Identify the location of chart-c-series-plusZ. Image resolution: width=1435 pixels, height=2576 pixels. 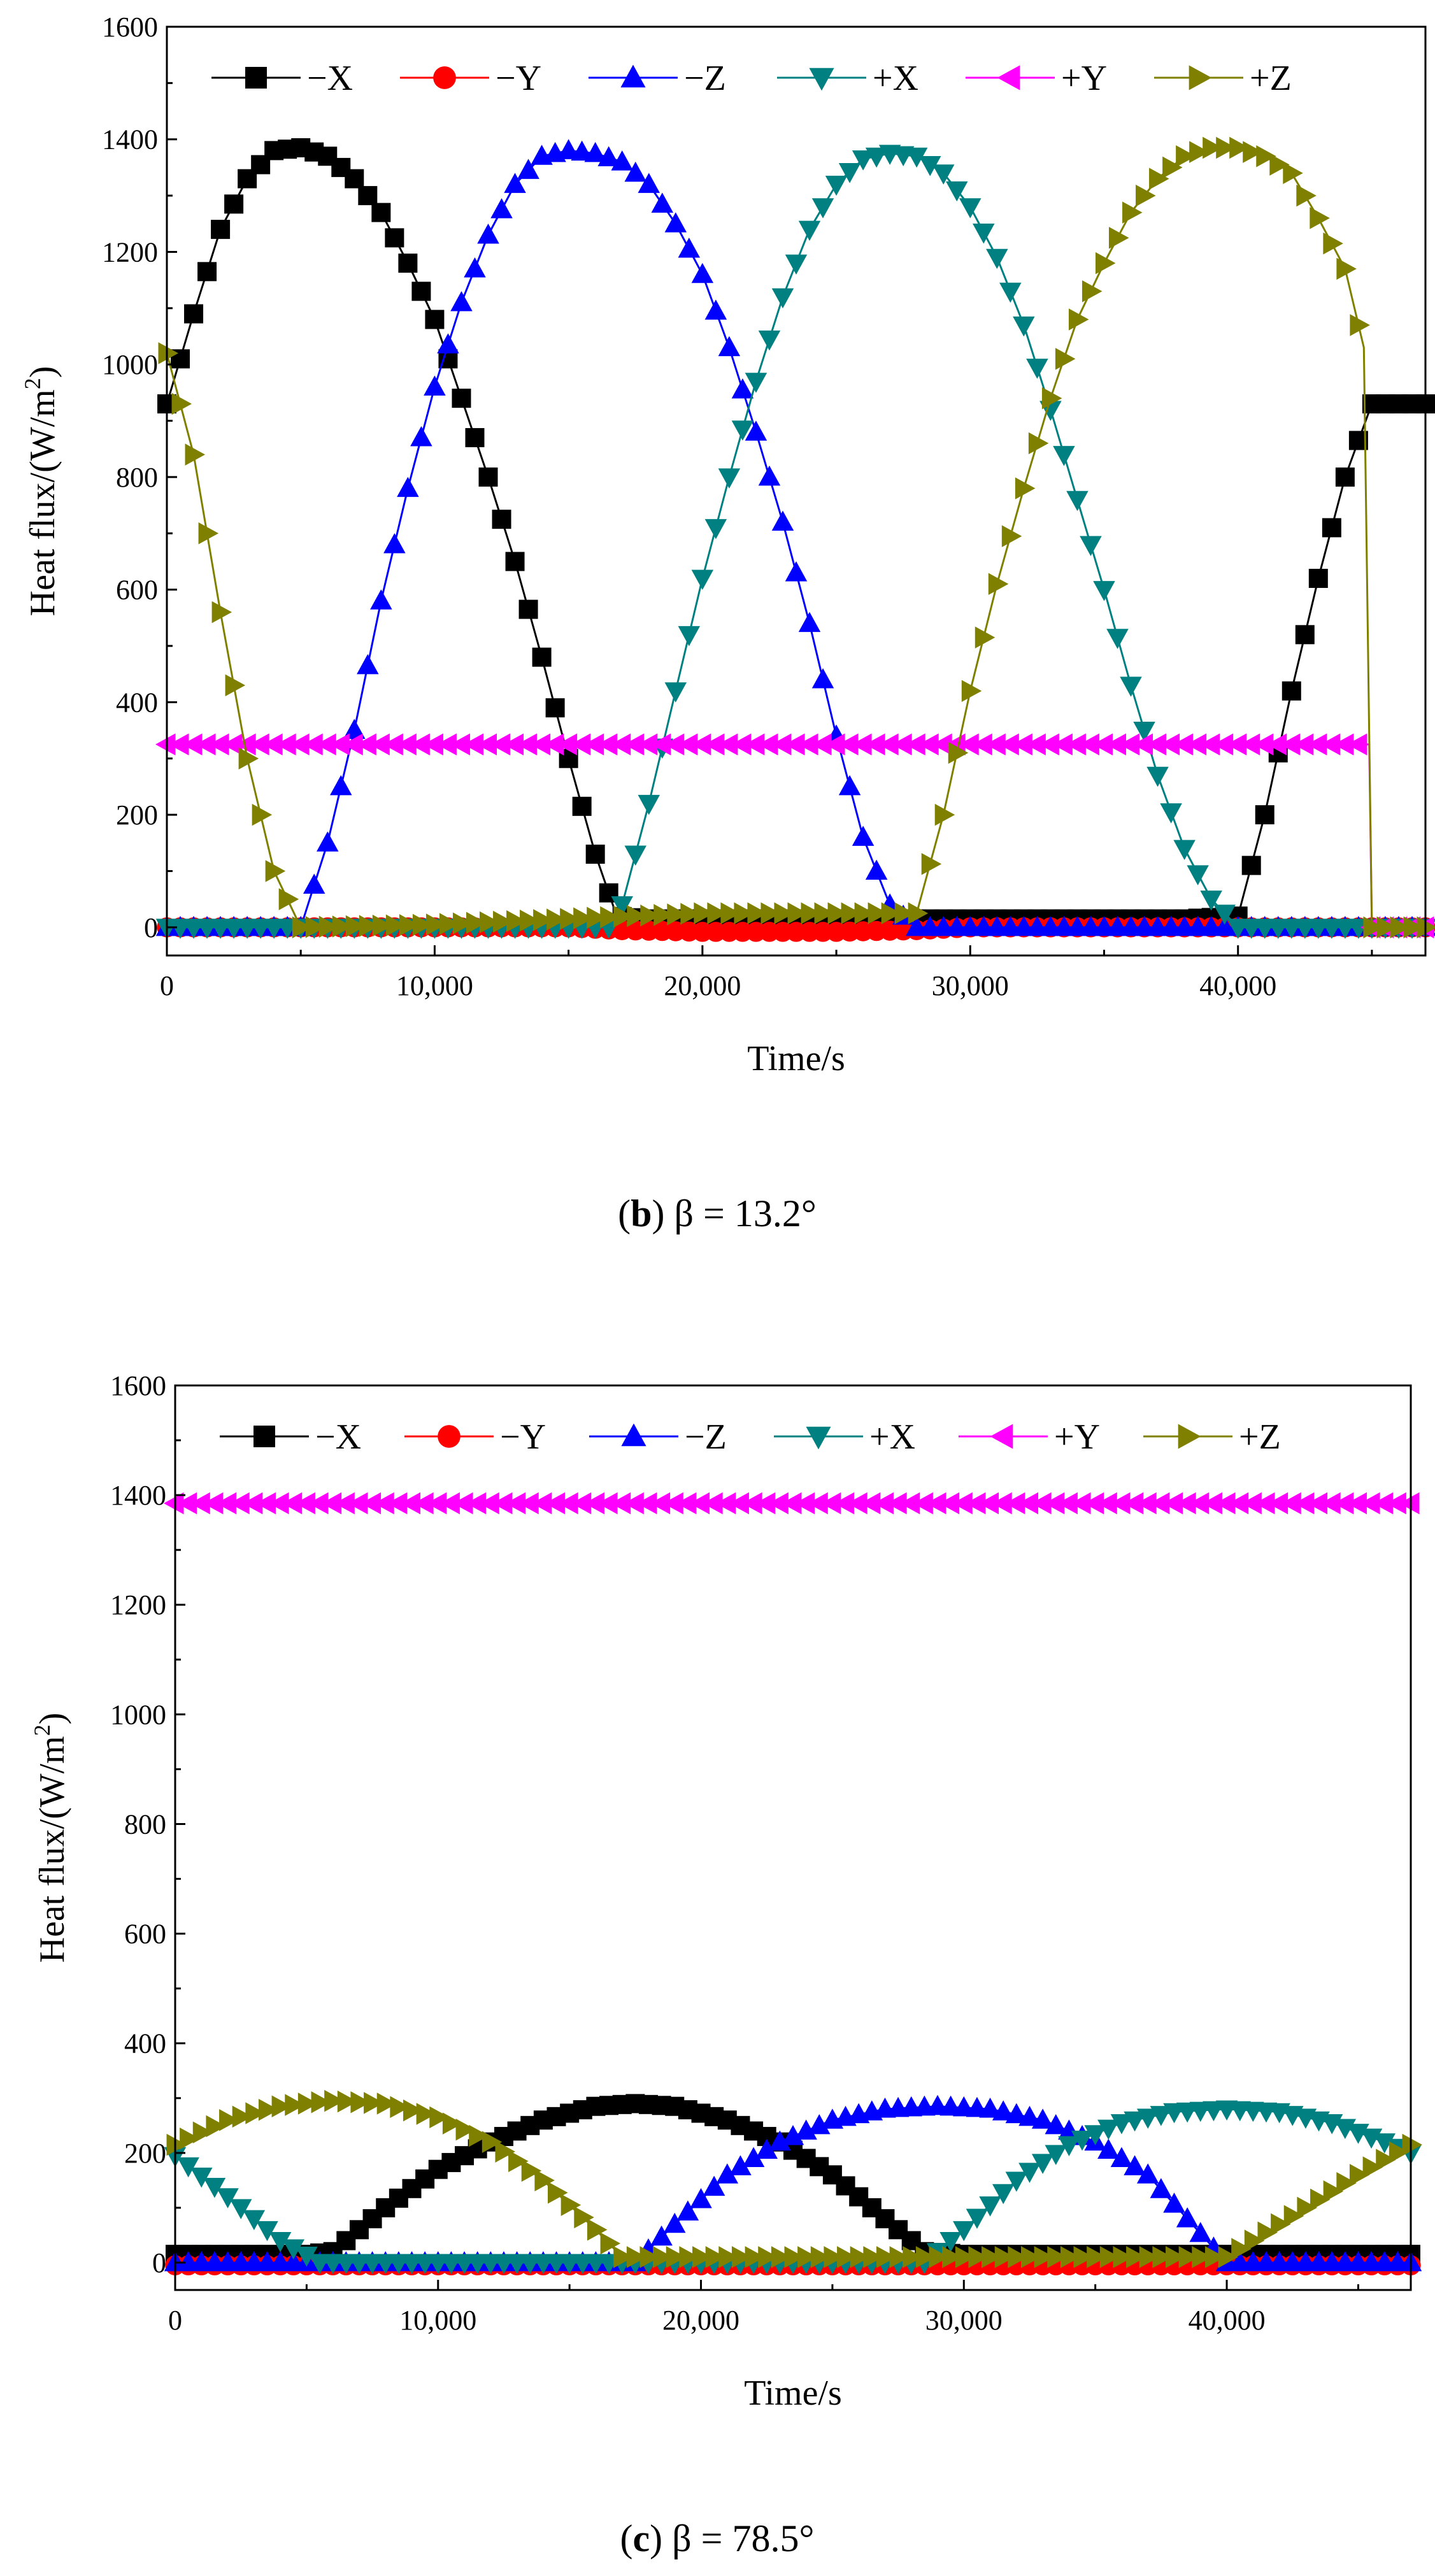
(794, 2178).